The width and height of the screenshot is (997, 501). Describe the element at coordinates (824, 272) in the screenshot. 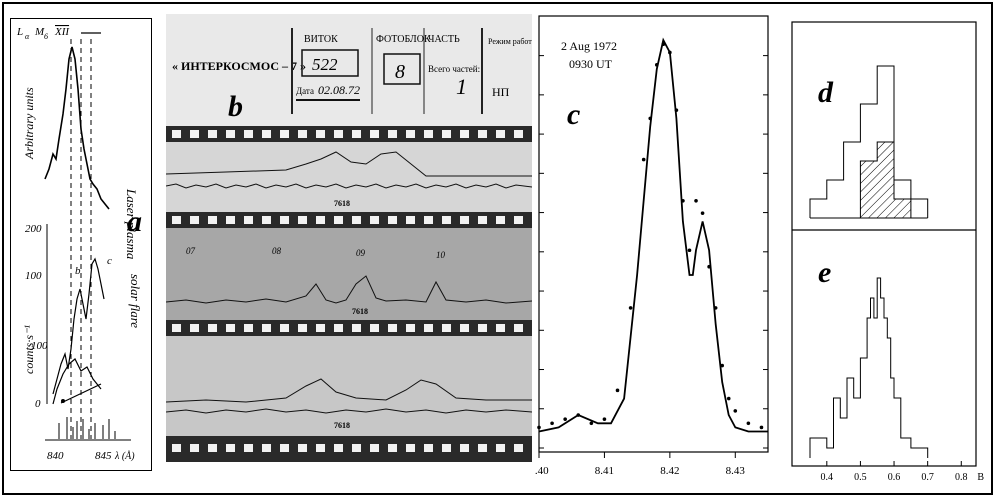

I see `panel-e-label: e` at that location.